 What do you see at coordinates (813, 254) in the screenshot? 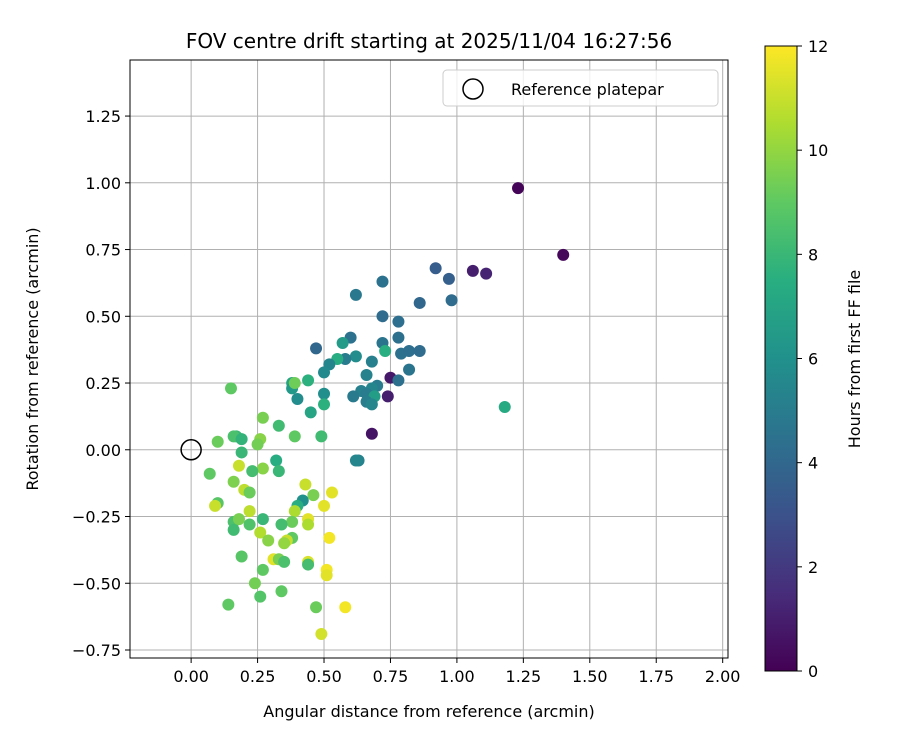
I see `colorbar-tick-label: 8` at bounding box center [813, 254].